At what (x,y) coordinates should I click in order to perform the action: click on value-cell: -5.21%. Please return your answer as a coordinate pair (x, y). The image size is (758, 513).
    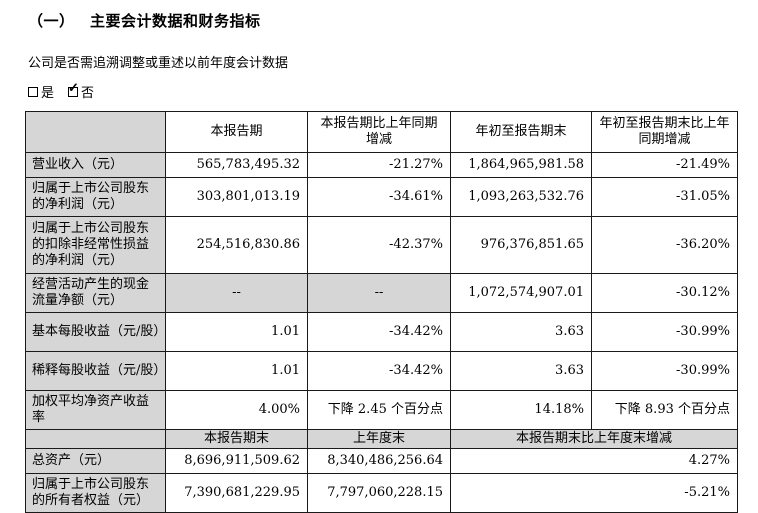
    Looking at the image, I should click on (594, 493).